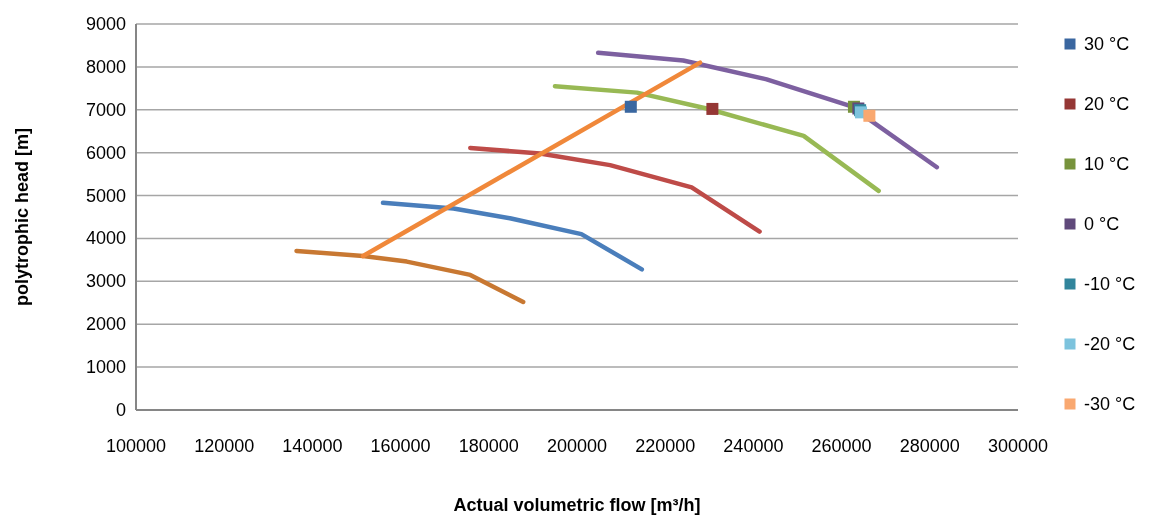 This screenshot has height=517, width=1162. I want to click on y-tick-label: 5000, so click(105, 195).